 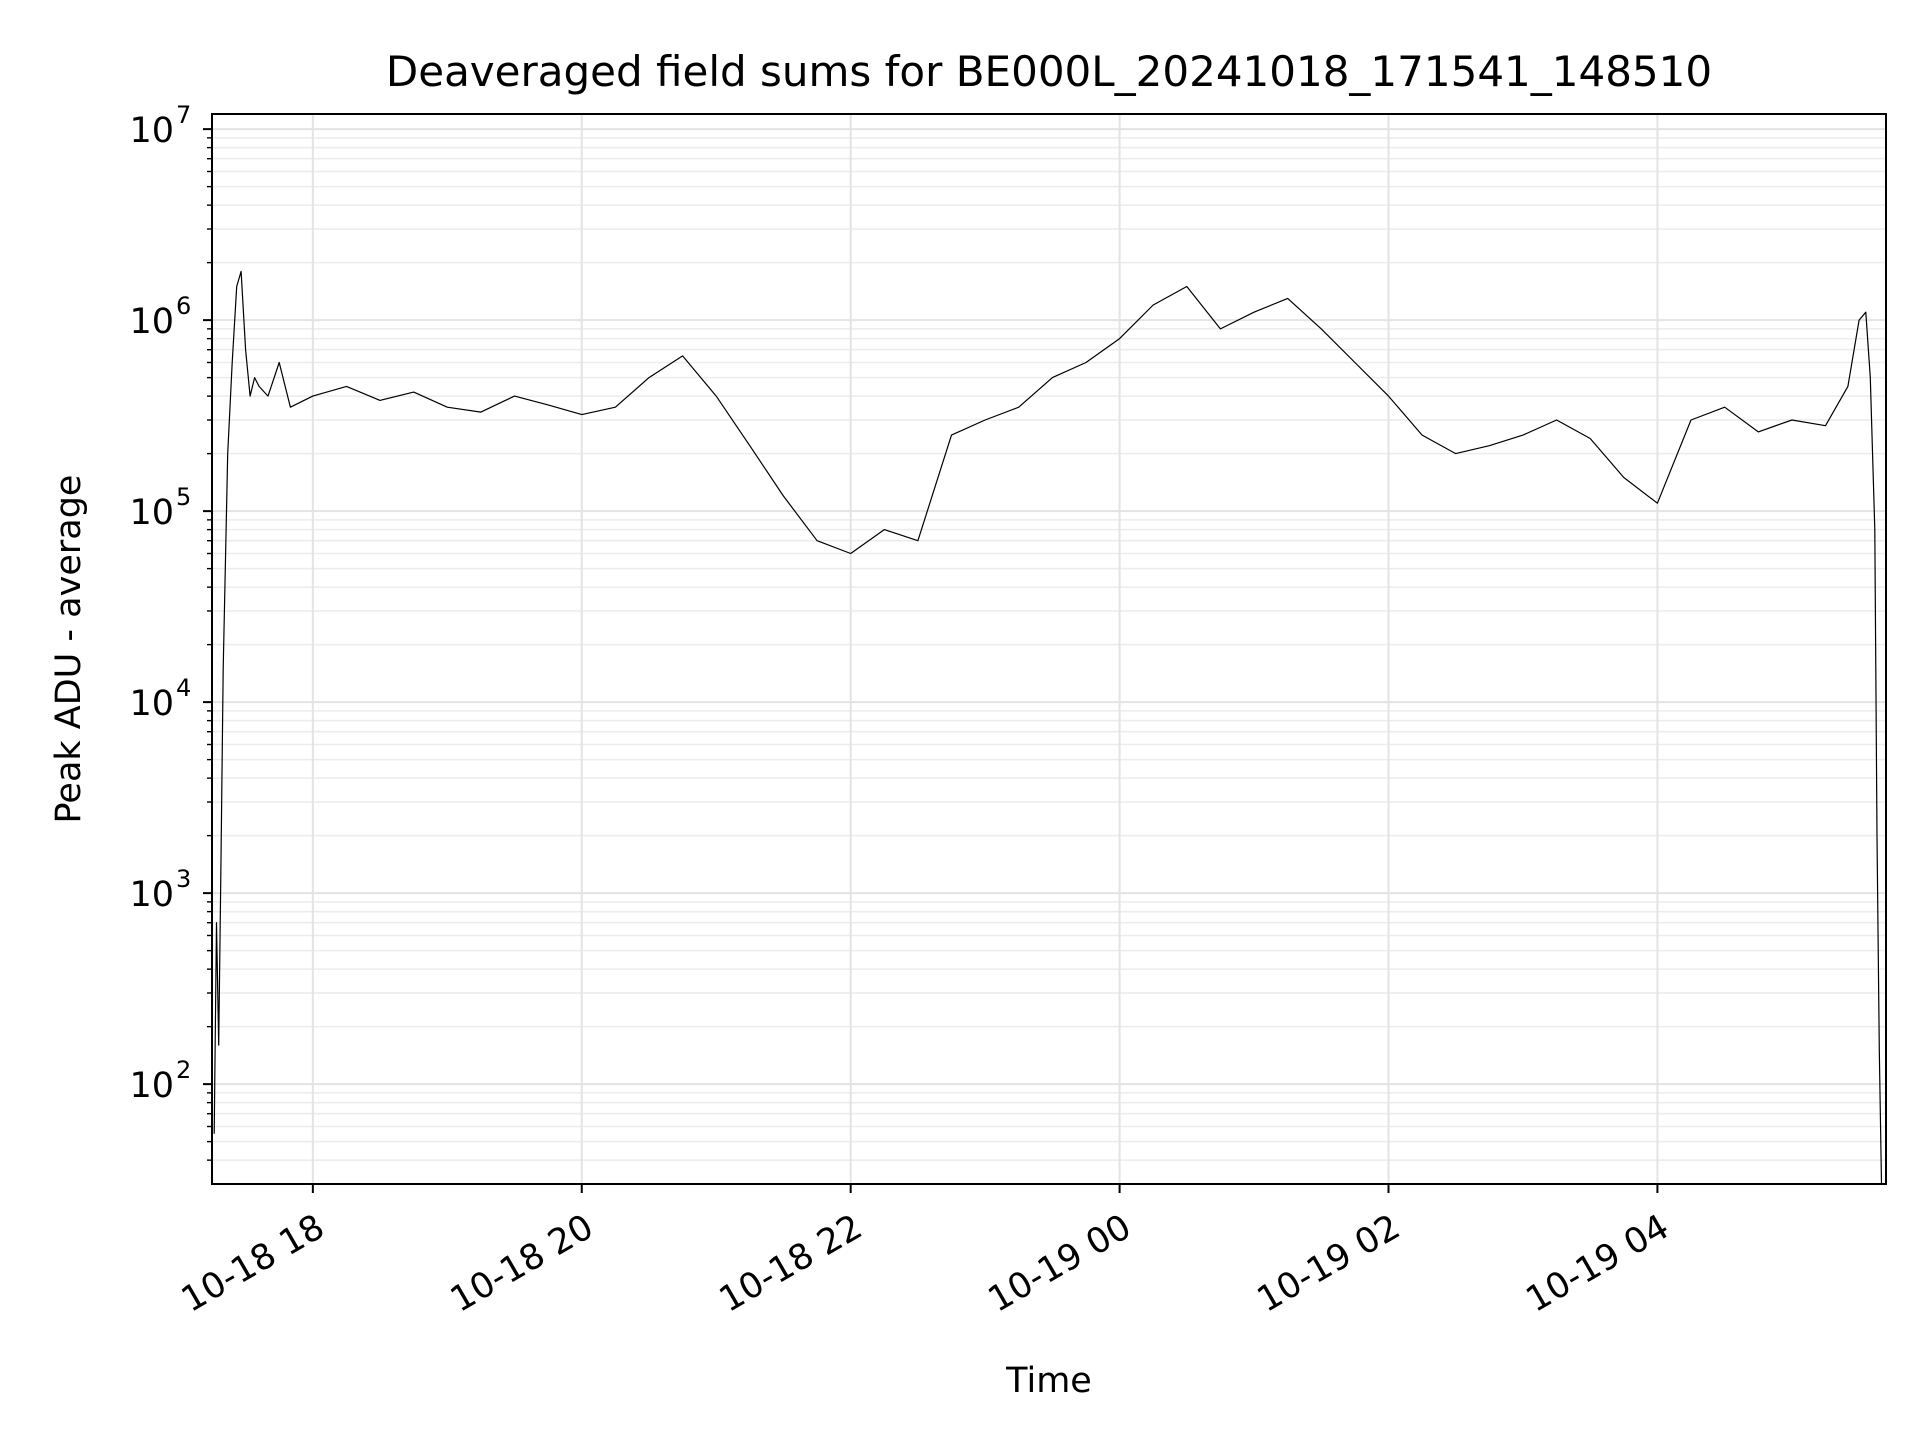 I want to click on y-tick-exponent: 3, so click(x=183, y=879).